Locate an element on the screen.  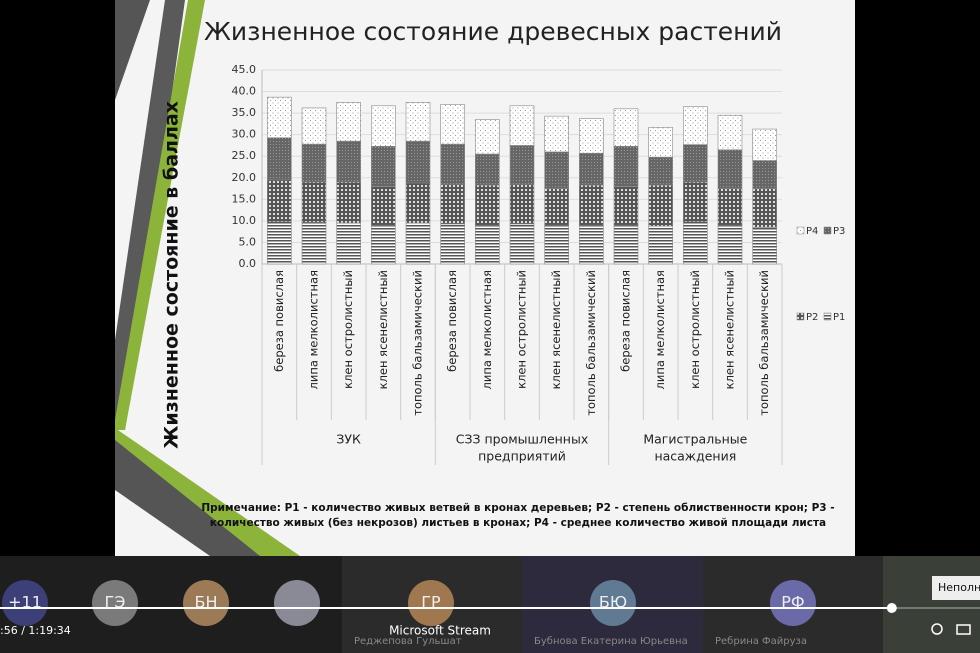
avatar-initials: БН is located at coordinates (205, 602).